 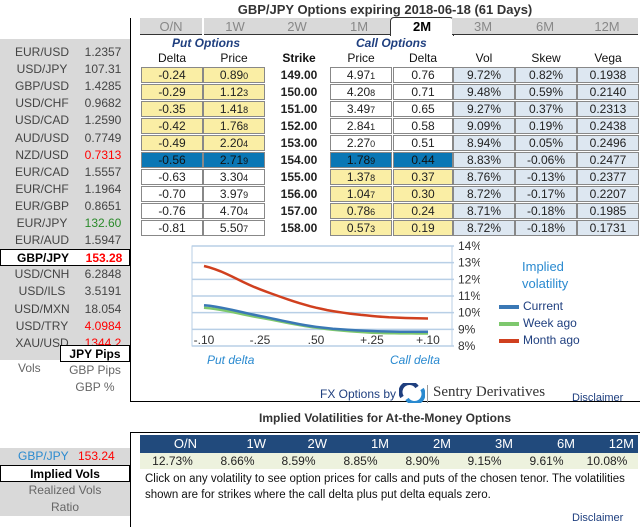 I want to click on cell-skew: 0.37%, so click(x=546, y=109).